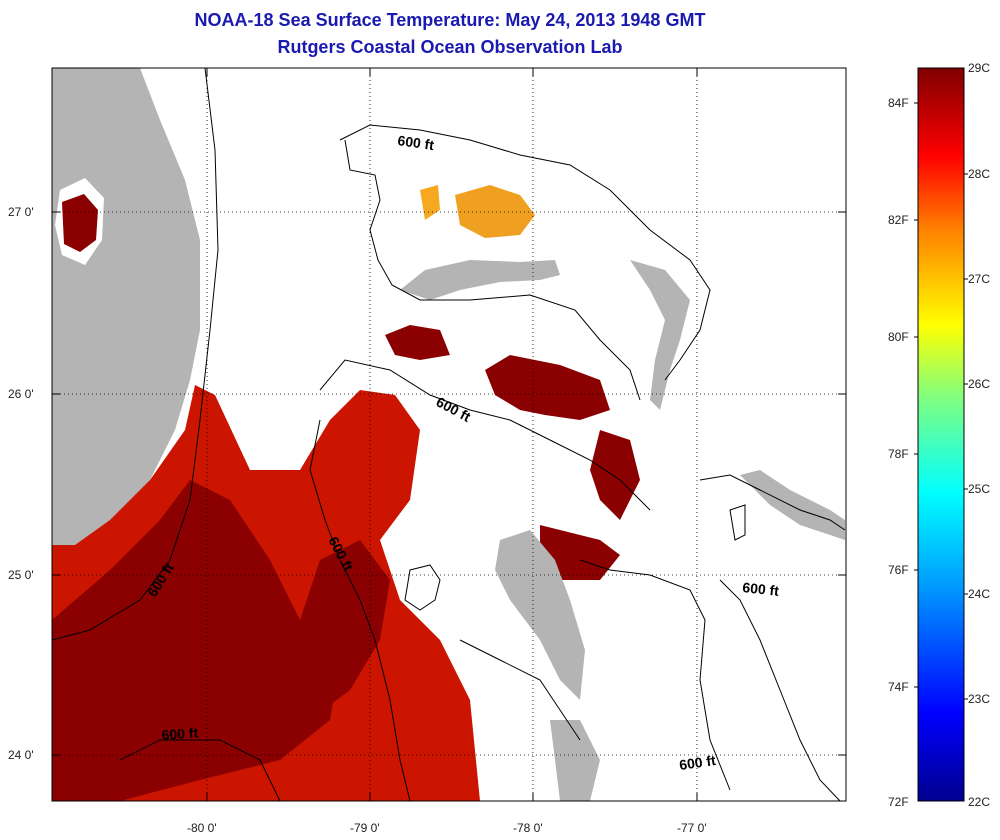  Describe the element at coordinates (540, 615) in the screenshot. I see `andros-land` at that location.